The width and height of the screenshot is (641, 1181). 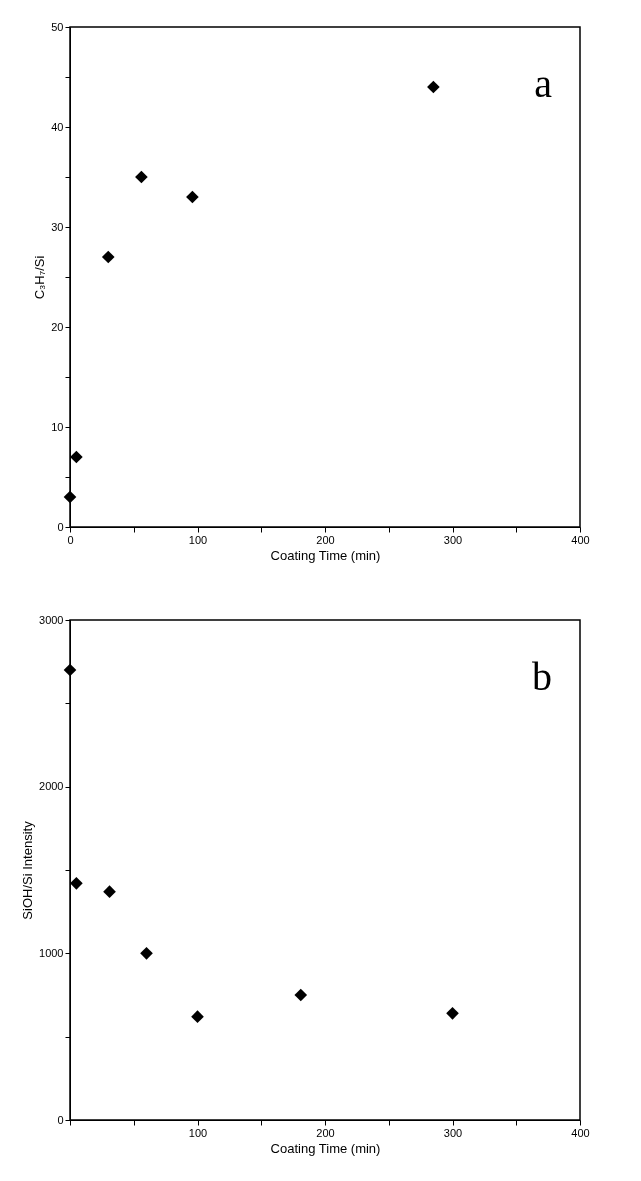 What do you see at coordinates (543, 83) in the screenshot?
I see `annotation: a` at bounding box center [543, 83].